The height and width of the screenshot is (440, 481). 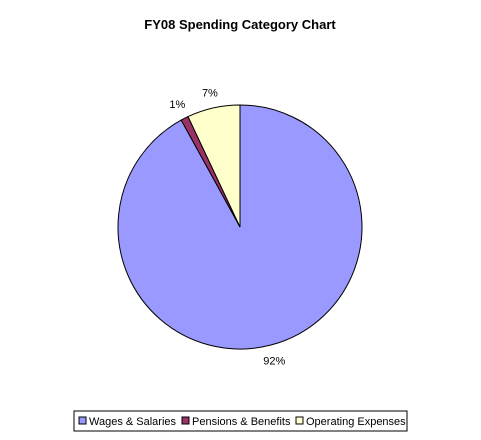 What do you see at coordinates (82, 420) in the screenshot?
I see `legend-swatch-wages-and-salaries` at bounding box center [82, 420].